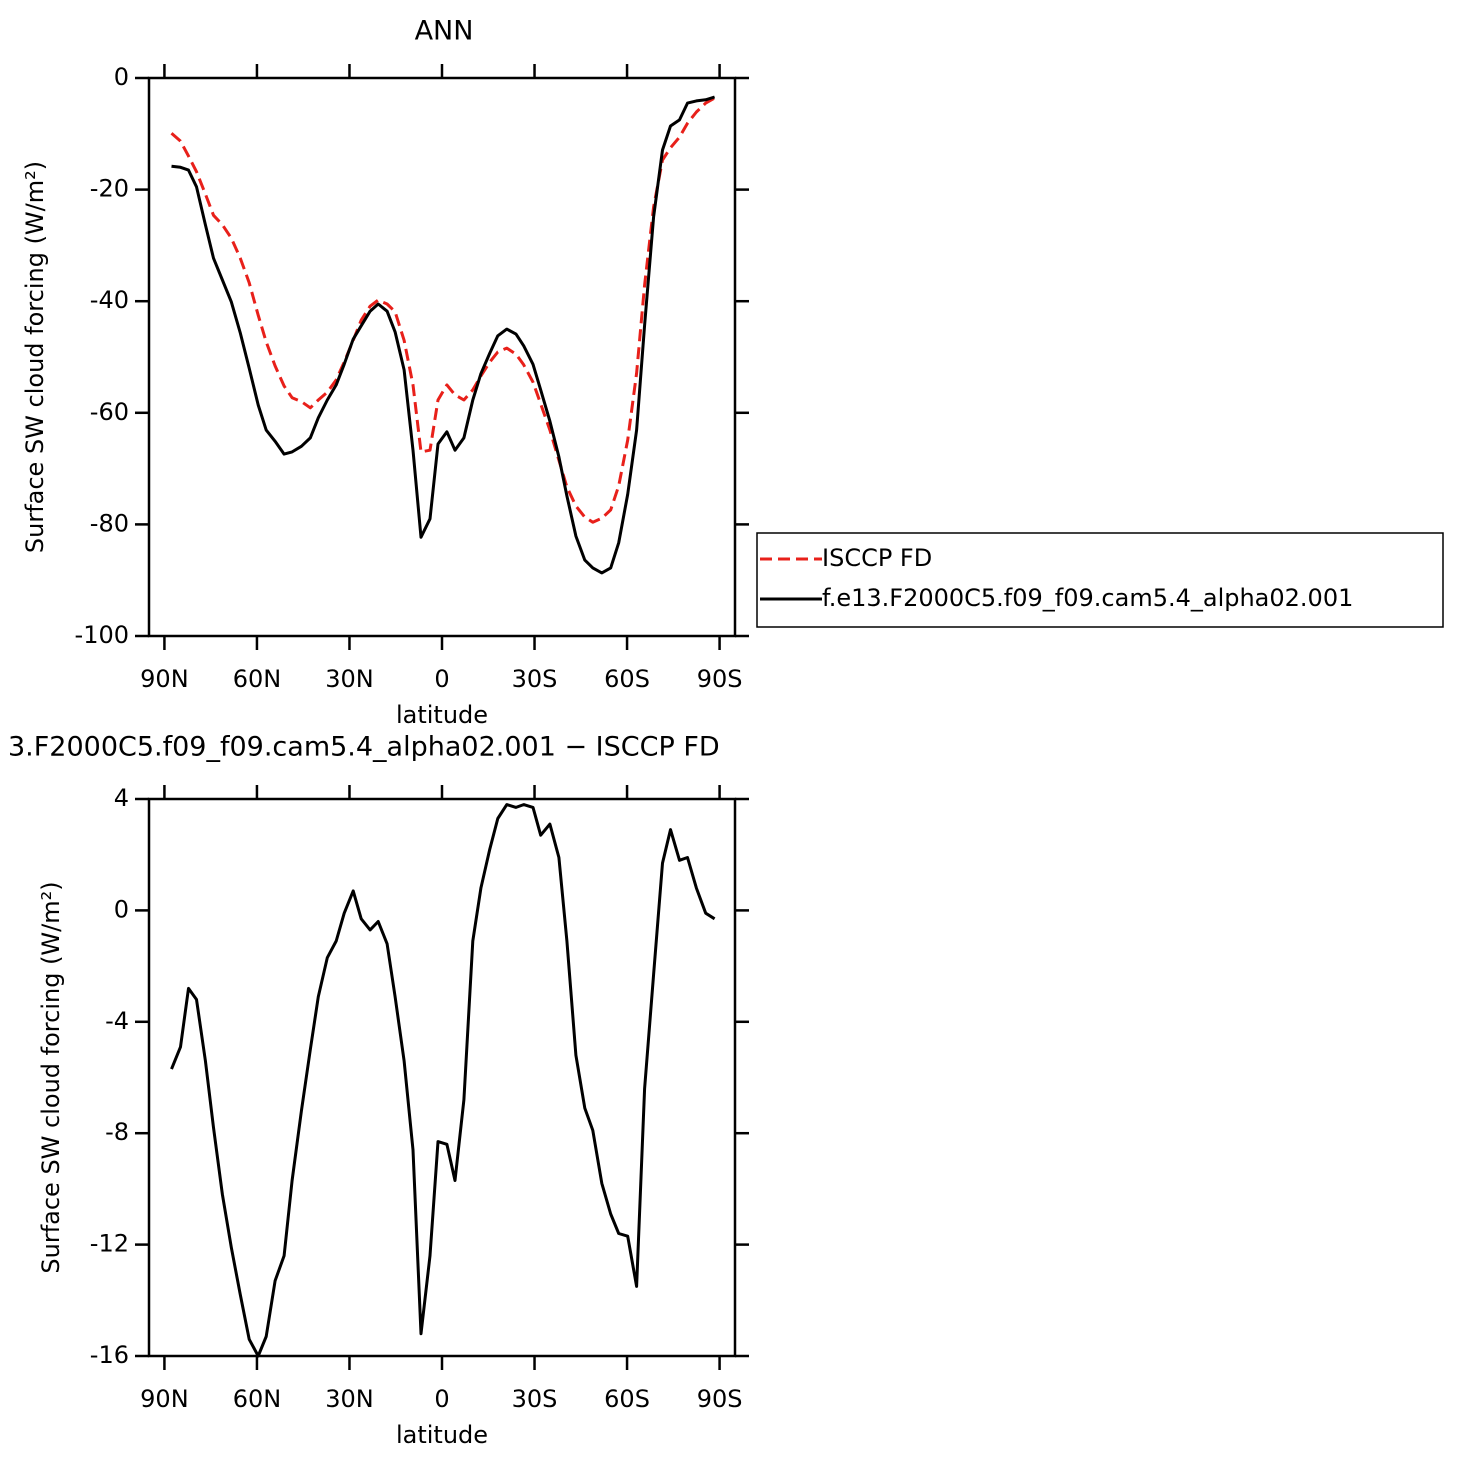  Describe the element at coordinates (117, 1132) in the screenshot. I see `y-tick-label: -8` at that location.